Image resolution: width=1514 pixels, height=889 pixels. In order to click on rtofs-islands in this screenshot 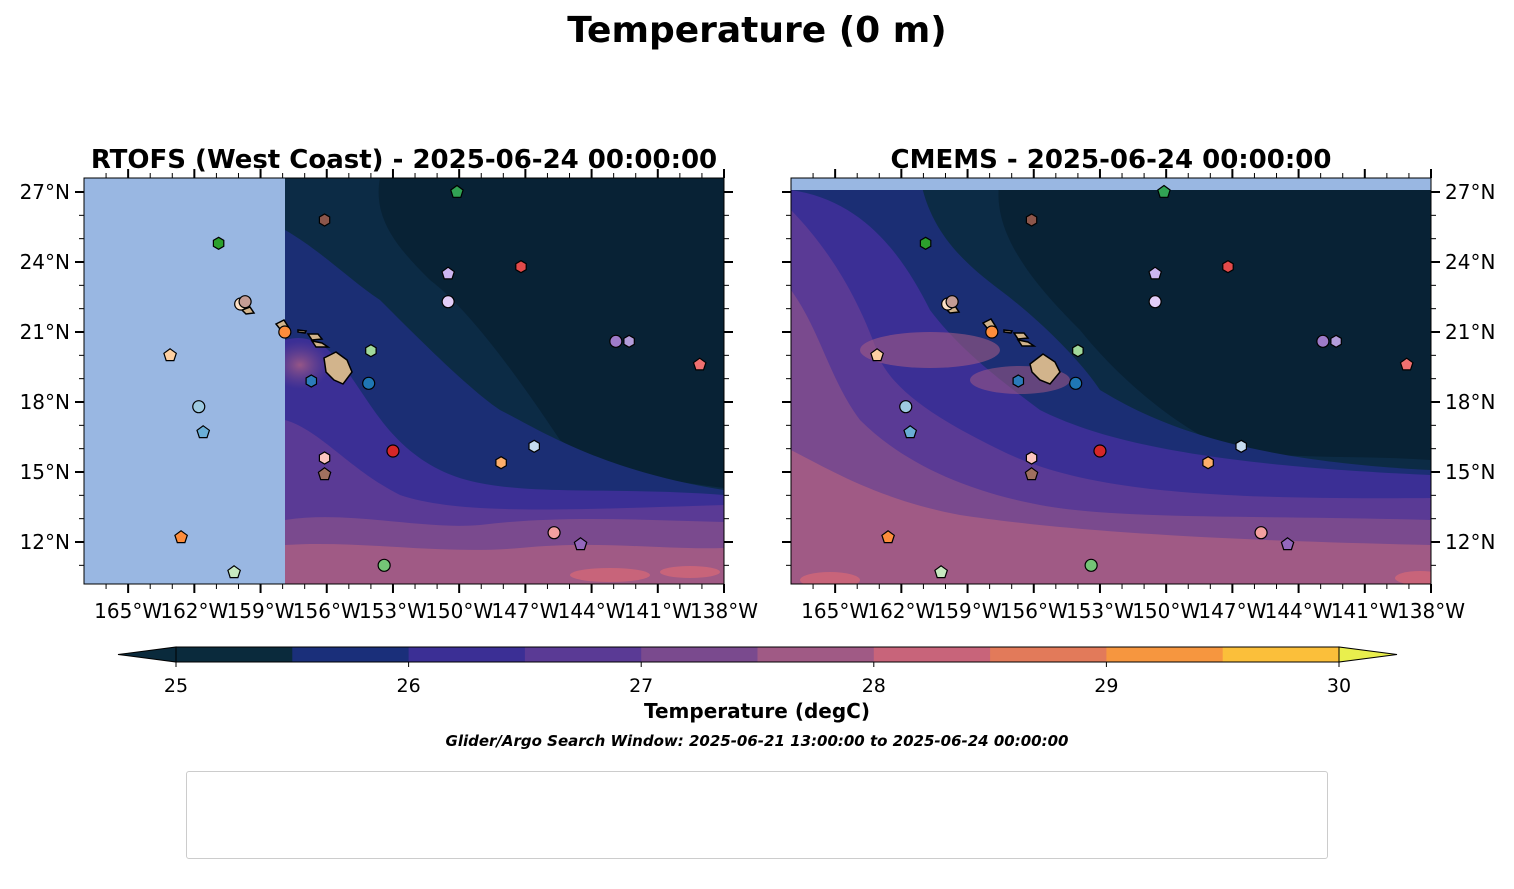, I will do `click(296, 345)`.